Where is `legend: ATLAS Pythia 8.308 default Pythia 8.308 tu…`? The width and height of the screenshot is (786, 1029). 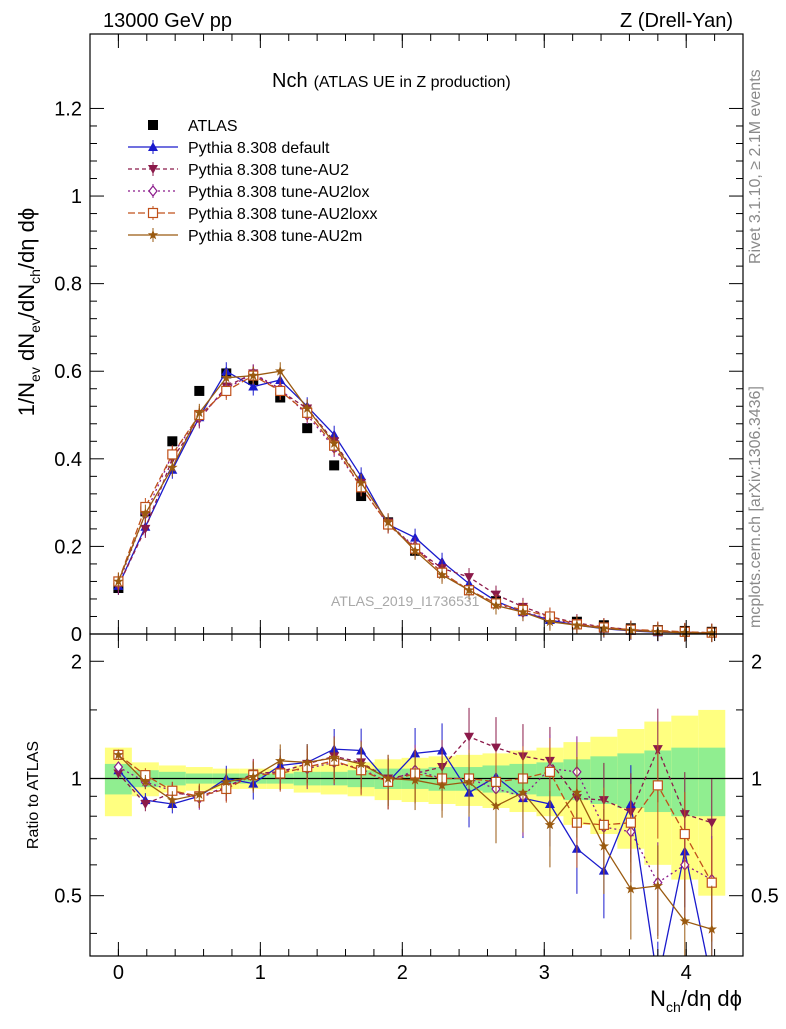 legend: ATLAS Pythia 8.308 default Pythia 8.308 tu… is located at coordinates (252, 181).